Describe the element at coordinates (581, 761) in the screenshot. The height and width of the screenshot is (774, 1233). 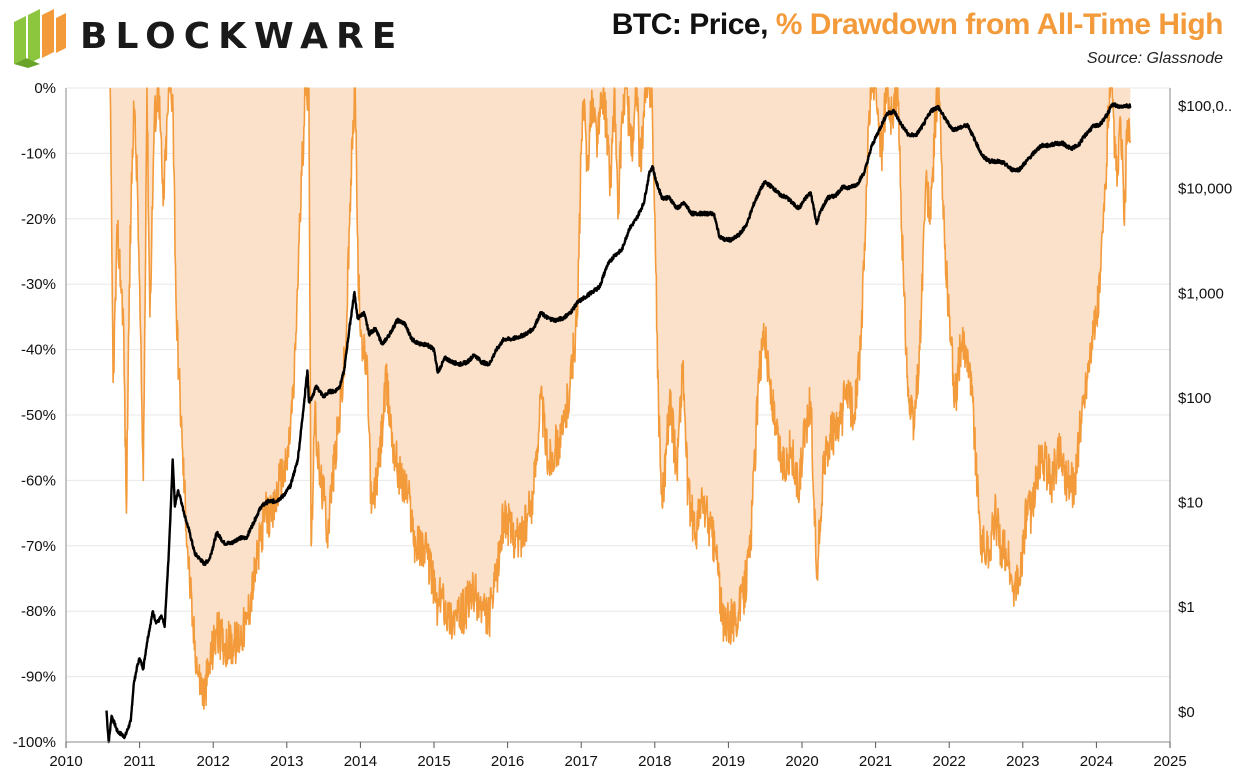
I see `x-tick-label: 2017` at that location.